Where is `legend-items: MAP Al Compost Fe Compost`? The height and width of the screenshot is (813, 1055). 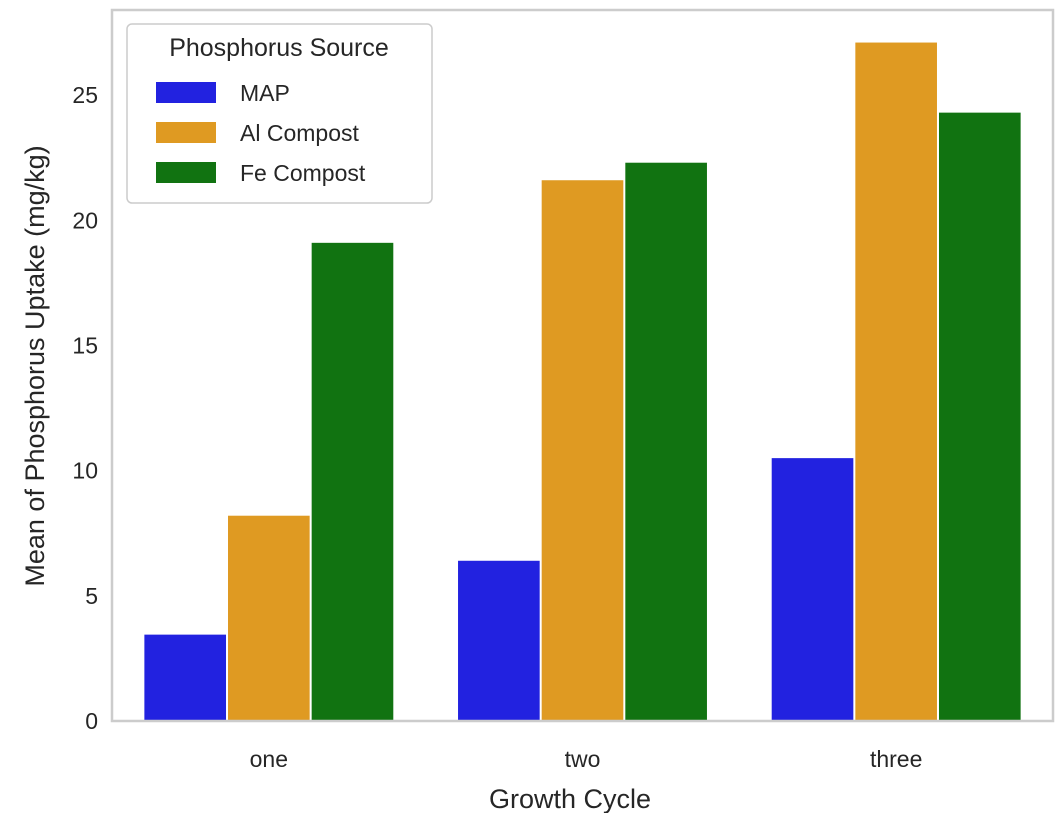 legend-items: MAP Al Compost Fe Compost is located at coordinates (261, 133).